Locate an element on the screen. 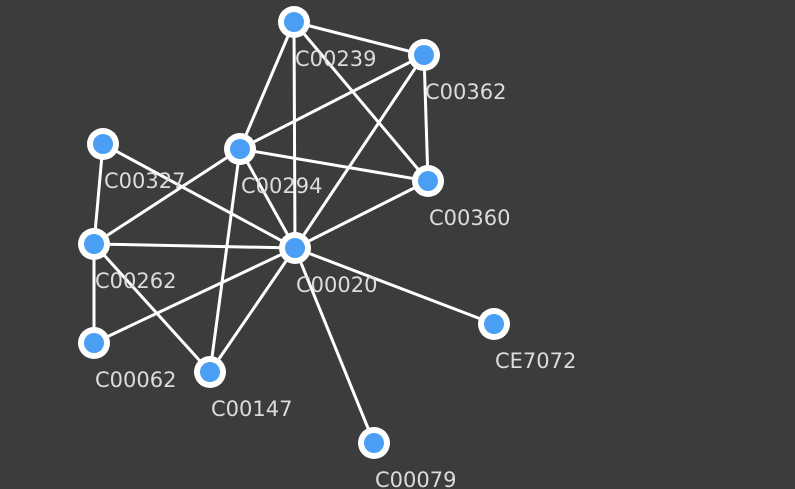  node-label: C00360 is located at coordinates (469, 218).